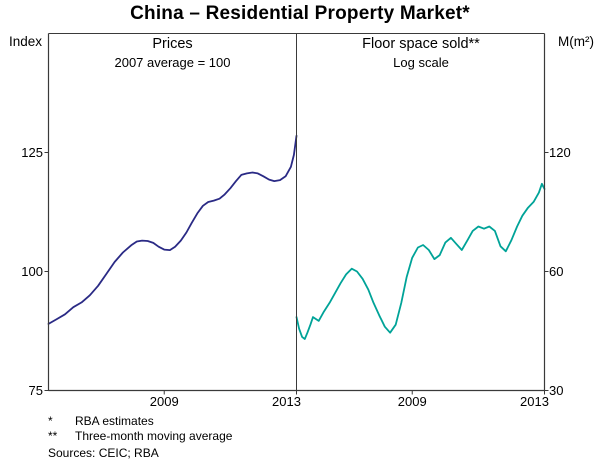 This screenshot has width=600, height=471. I want to click on footnote-row: ** Three-month moving average, so click(140, 436).